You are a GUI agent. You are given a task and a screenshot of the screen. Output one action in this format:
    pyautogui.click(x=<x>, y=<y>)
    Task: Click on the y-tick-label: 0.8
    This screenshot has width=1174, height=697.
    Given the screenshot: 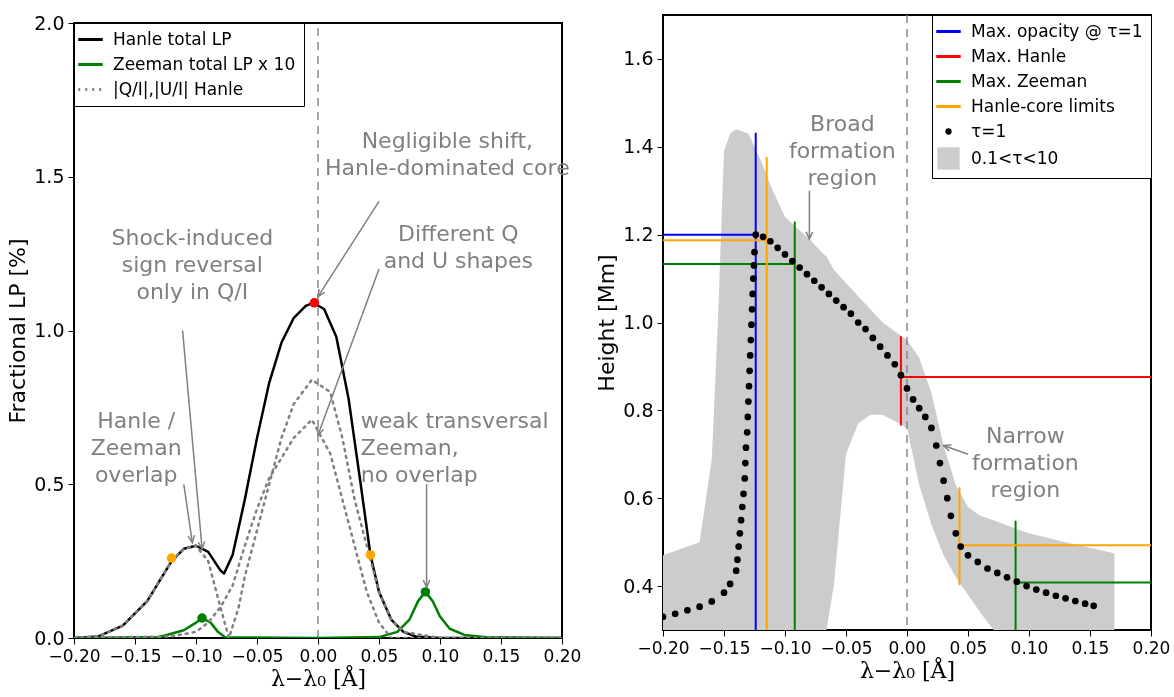 What is the action you would take?
    pyautogui.click(x=638, y=409)
    